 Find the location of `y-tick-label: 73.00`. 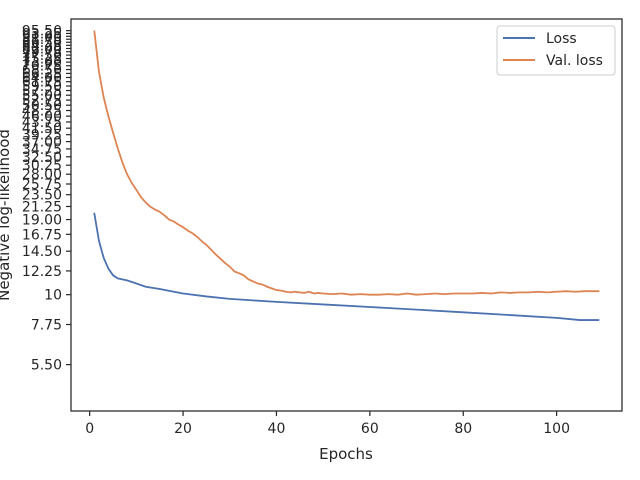

y-tick-label: 73.00 is located at coordinates (42, 63).